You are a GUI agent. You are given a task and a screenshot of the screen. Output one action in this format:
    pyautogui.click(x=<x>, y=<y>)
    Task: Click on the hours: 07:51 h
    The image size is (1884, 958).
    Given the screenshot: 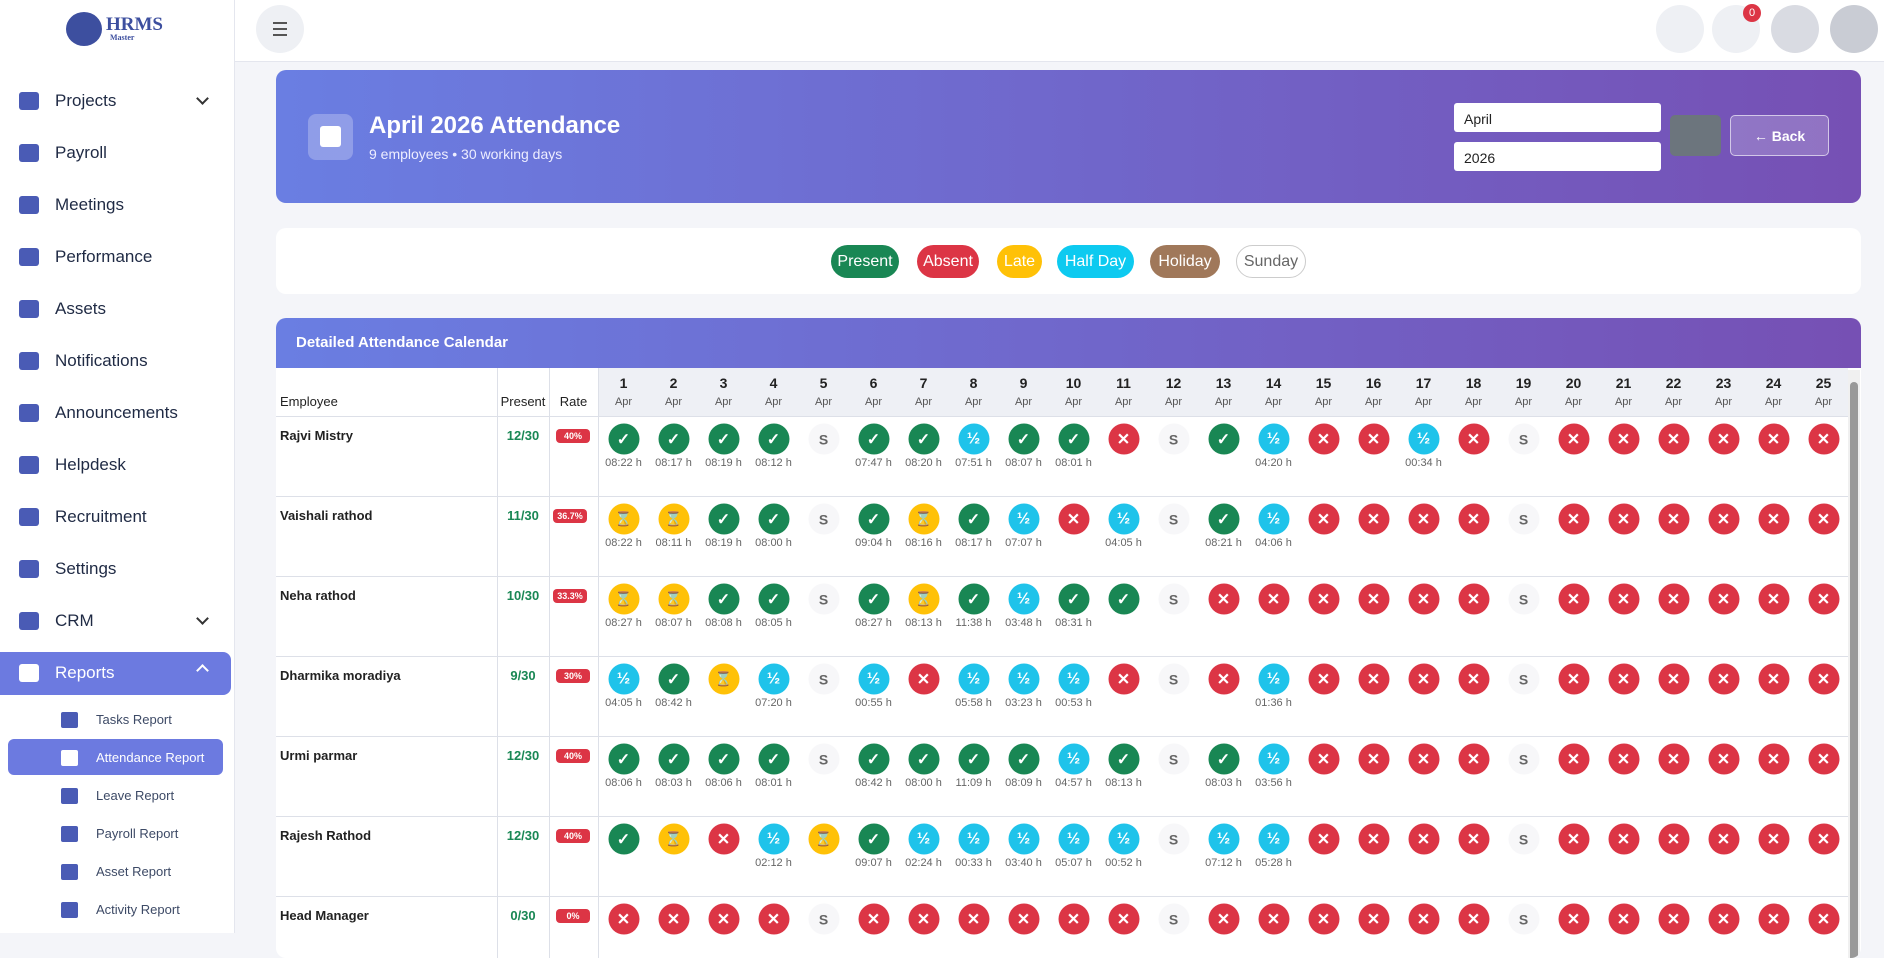 What is the action you would take?
    pyautogui.click(x=973, y=463)
    